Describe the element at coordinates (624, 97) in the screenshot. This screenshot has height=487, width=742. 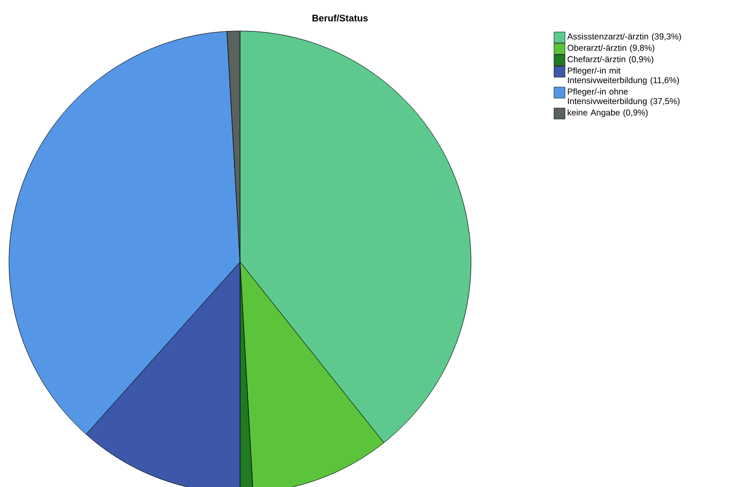
I see `legend-label: Pfleger/-in ohne Intensivweiterbildung (37,5%)` at that location.